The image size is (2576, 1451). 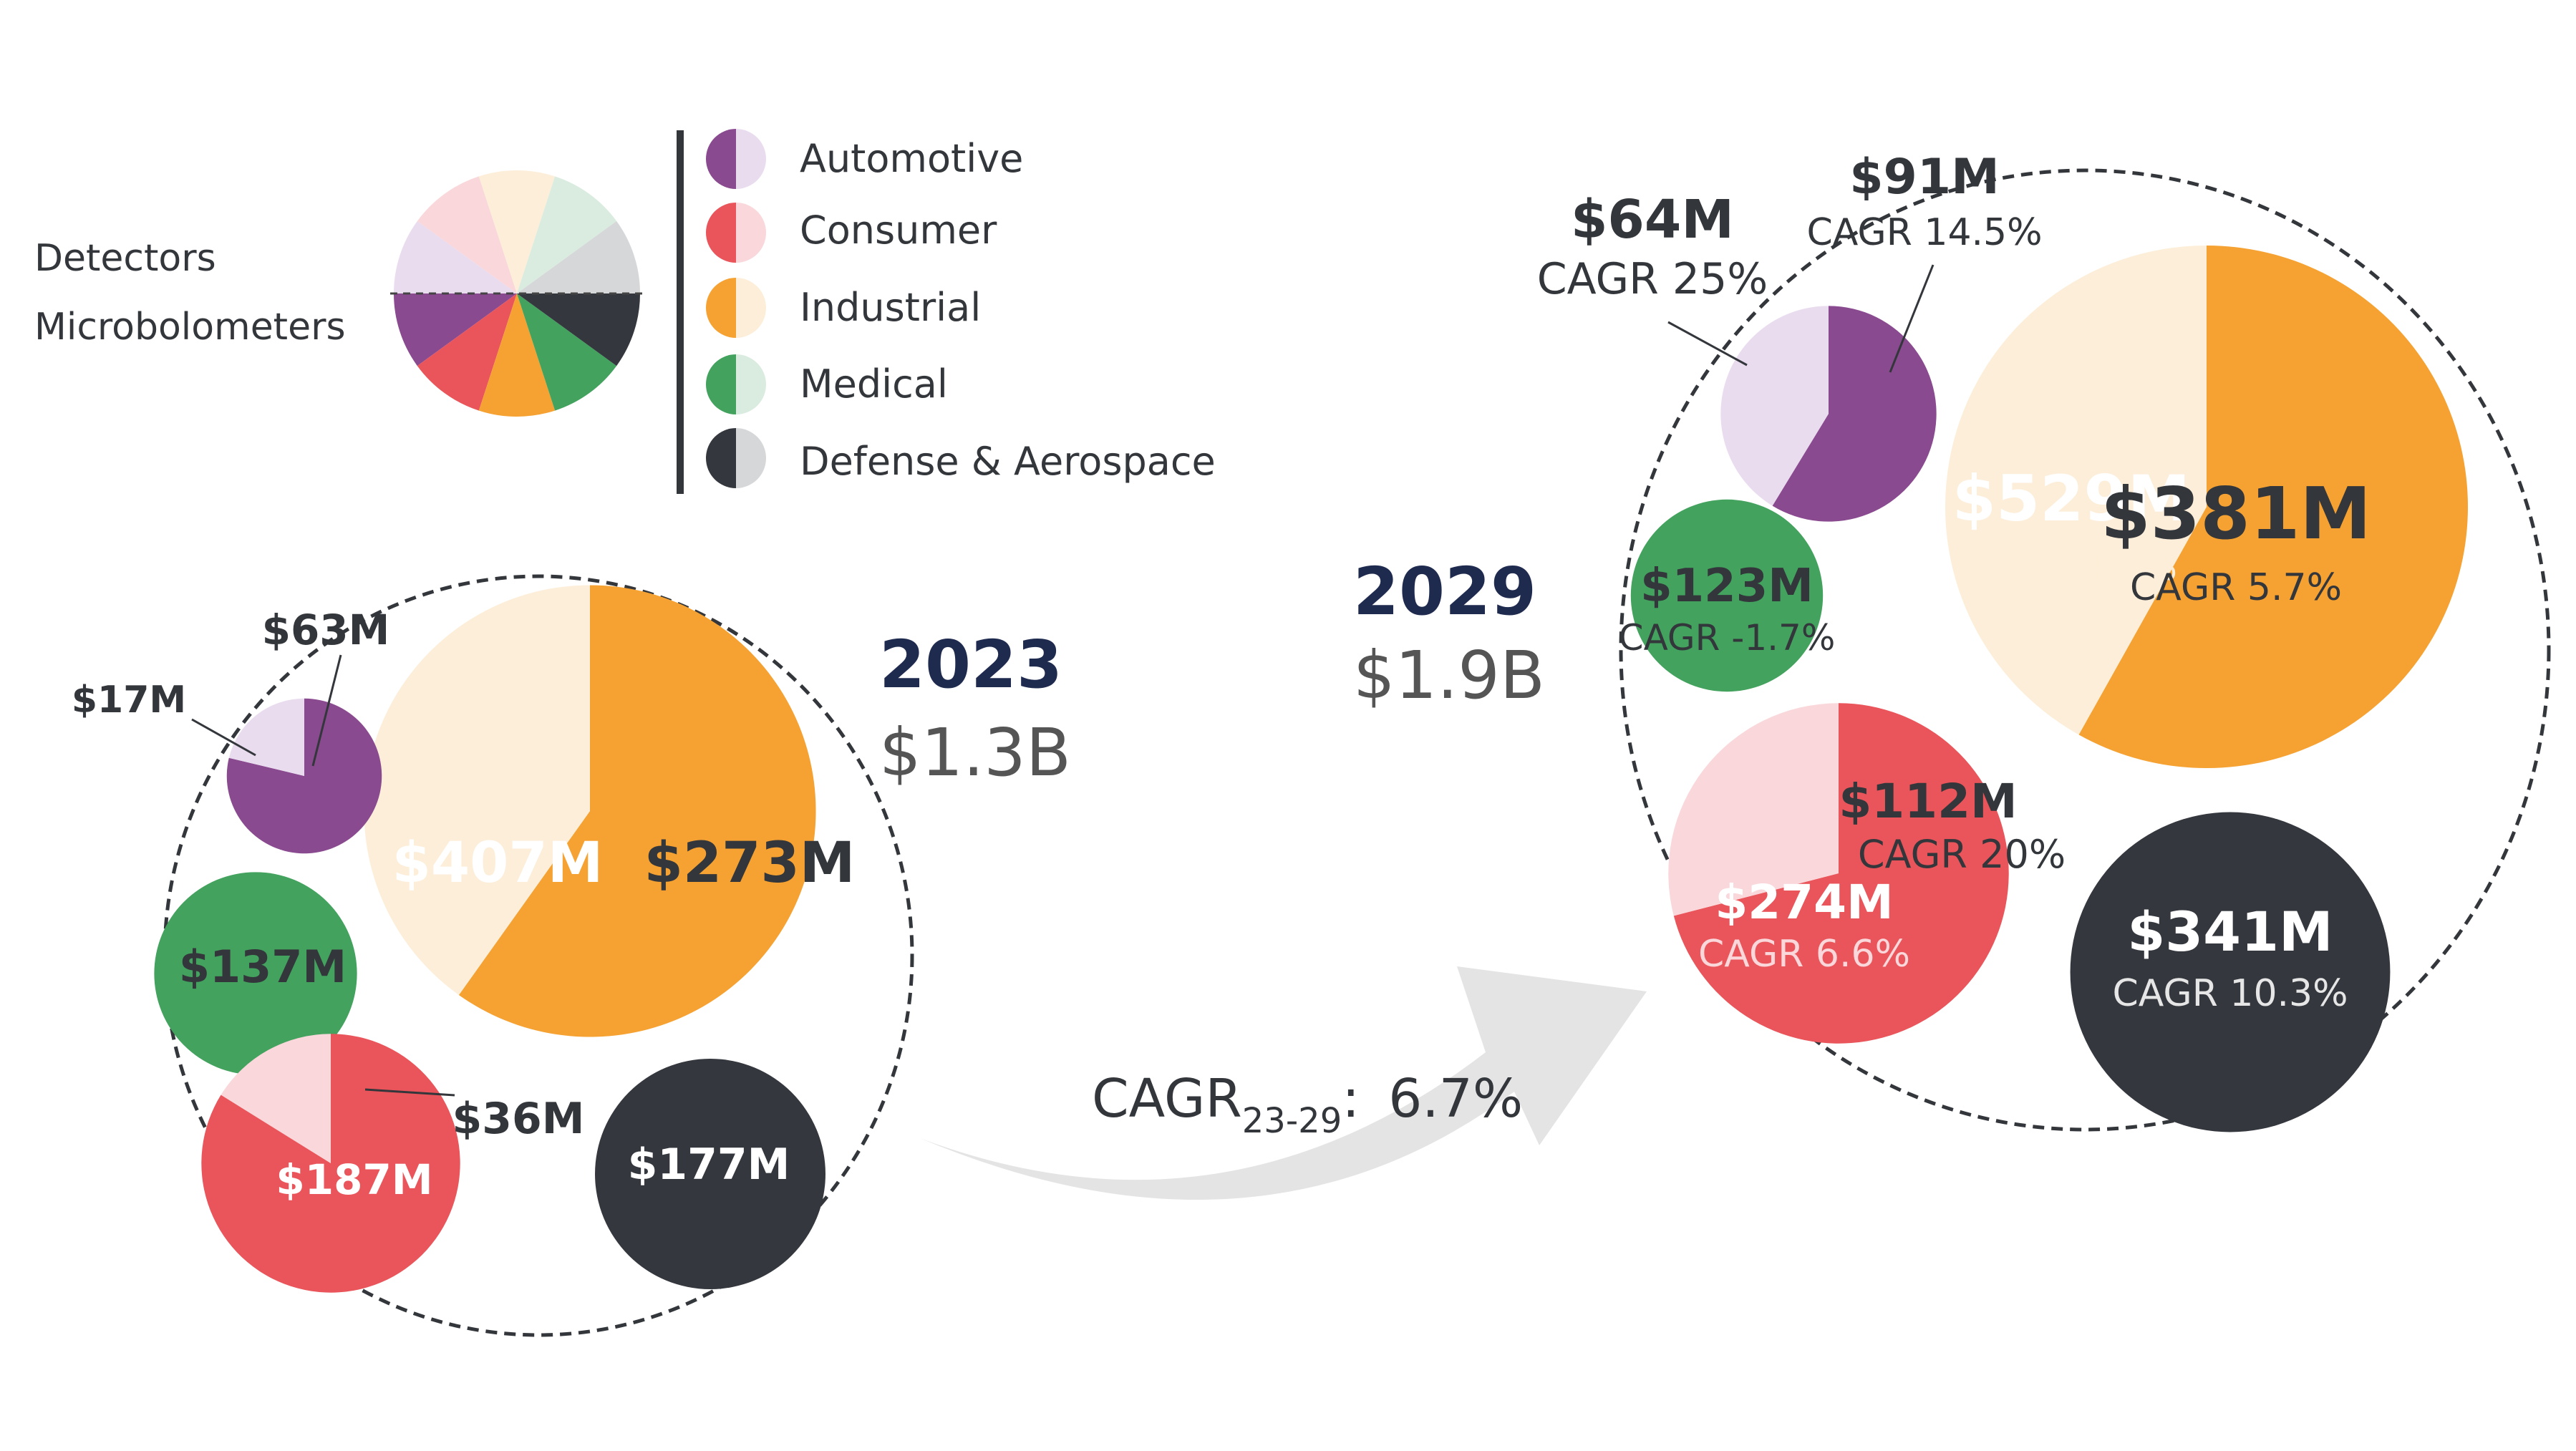 I want to click on leader-line-2029-auto-micro, so click(x=1912, y=318).